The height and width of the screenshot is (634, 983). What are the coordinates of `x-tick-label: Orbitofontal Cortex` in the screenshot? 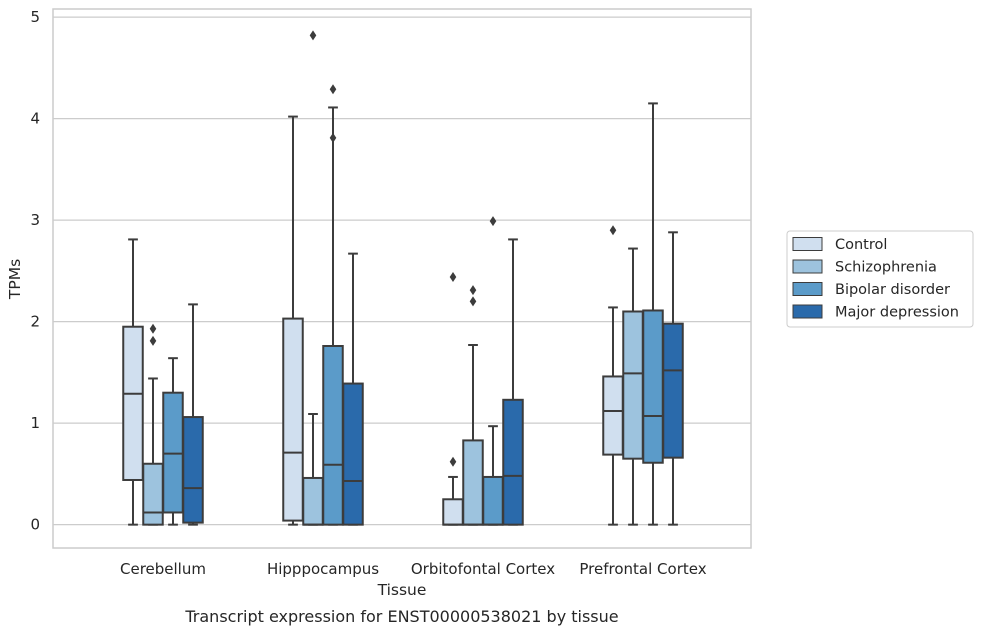 It's located at (483, 569).